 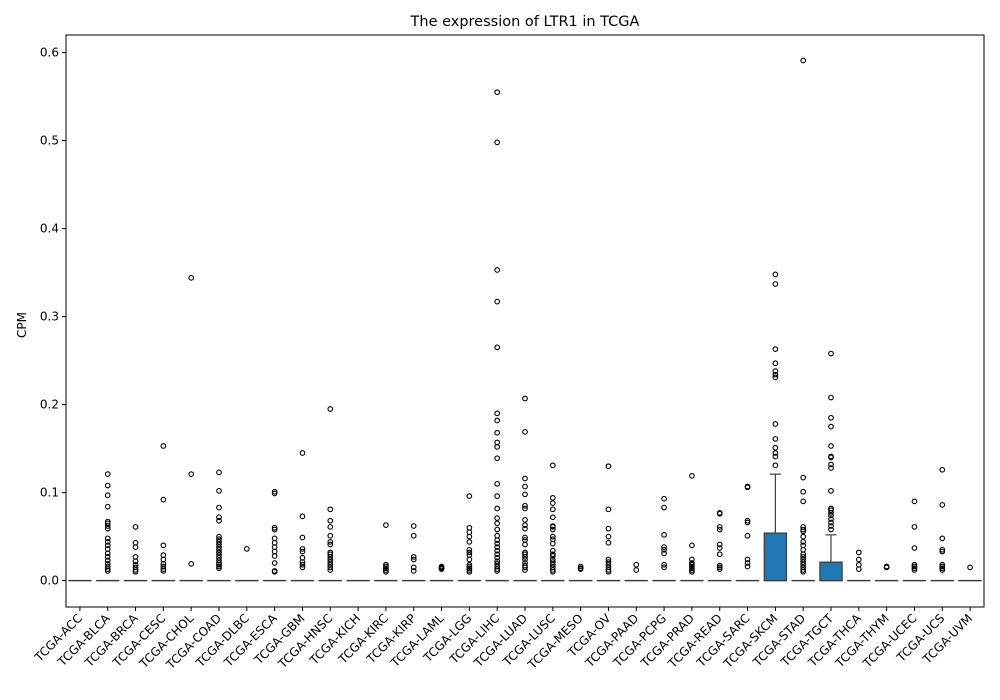 I want to click on chart-title: The expression of LTR1 in TCGA, so click(x=525, y=22).